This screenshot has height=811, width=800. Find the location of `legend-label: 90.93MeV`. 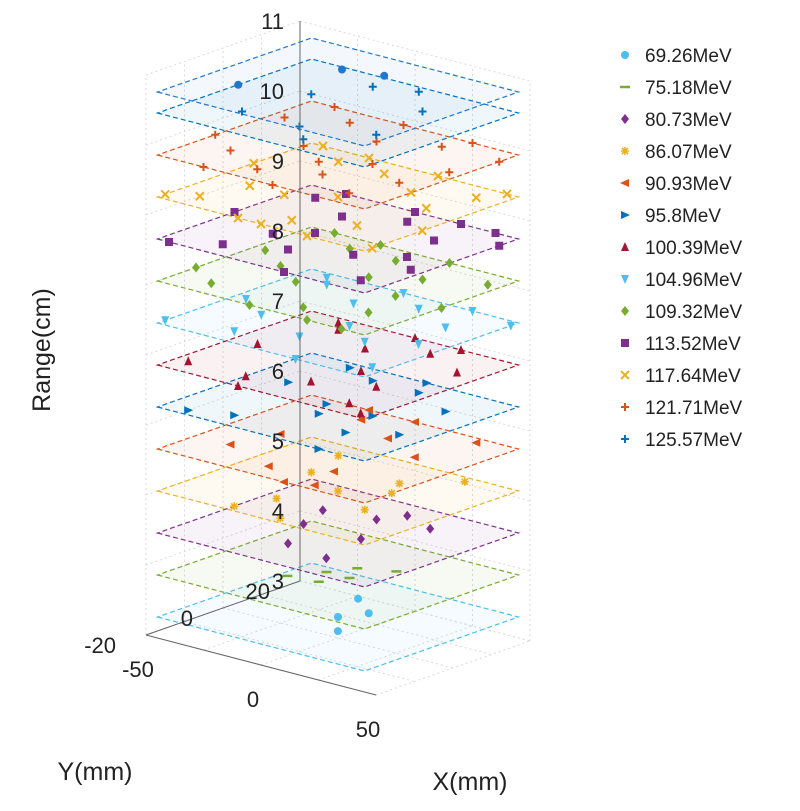

legend-label: 90.93MeV is located at coordinates (688, 184).